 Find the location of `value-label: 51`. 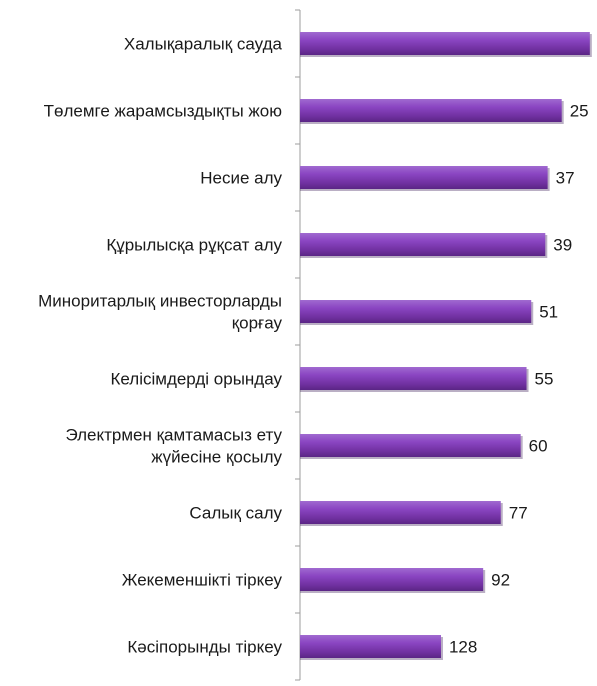

value-label: 51 is located at coordinates (548, 312).